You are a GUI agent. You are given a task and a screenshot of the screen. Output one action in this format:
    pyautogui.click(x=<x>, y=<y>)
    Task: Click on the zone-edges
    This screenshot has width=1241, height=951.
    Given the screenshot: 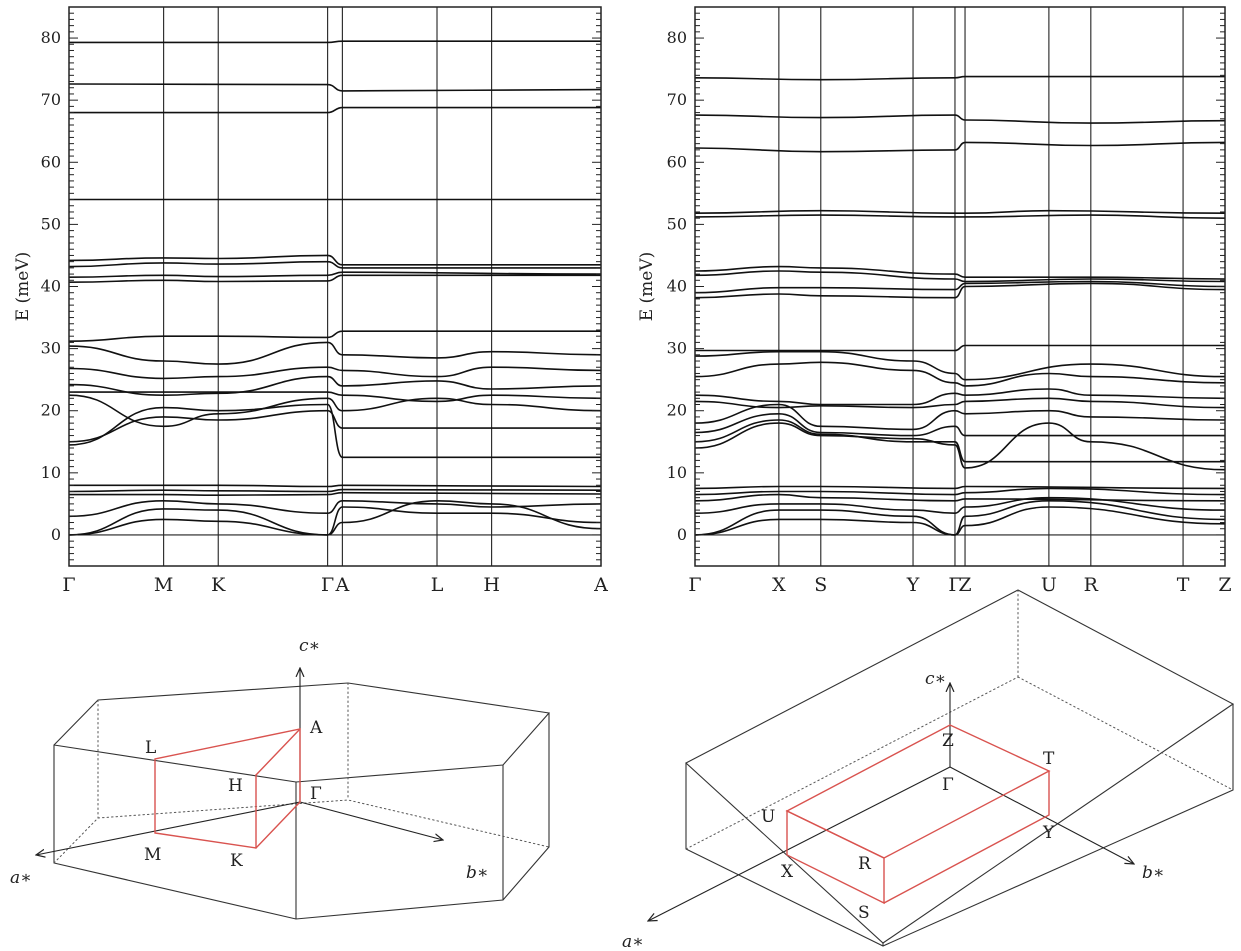 What is the action you would take?
    pyautogui.click(x=302, y=801)
    